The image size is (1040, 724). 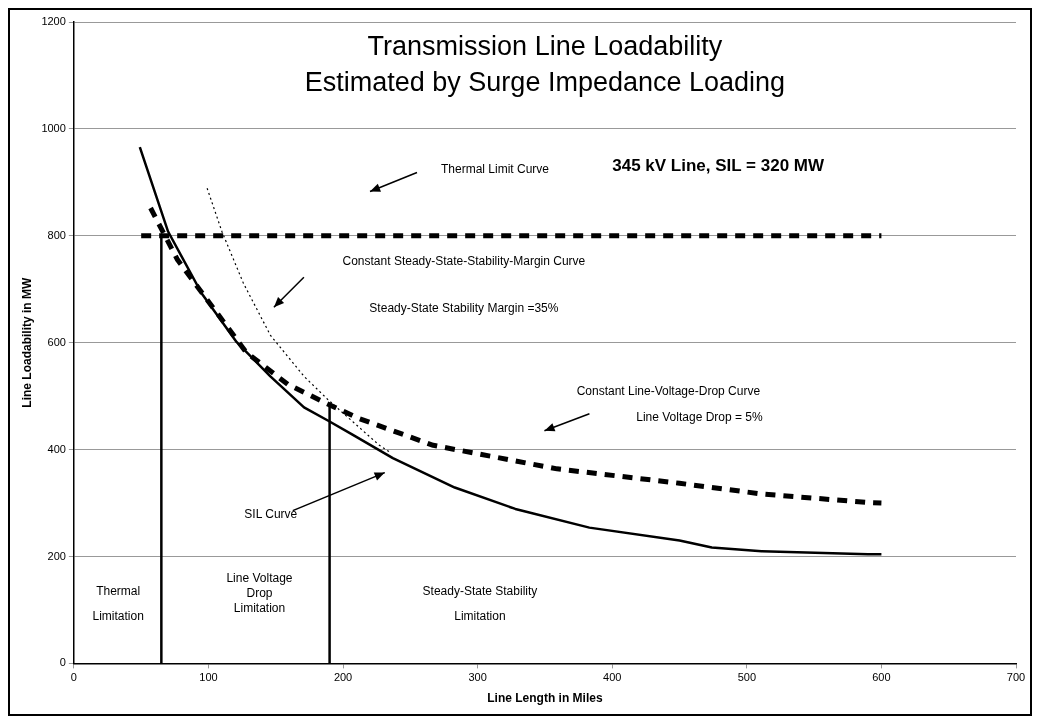 I want to click on annotation: Thermal Limitation, so click(x=118, y=603).